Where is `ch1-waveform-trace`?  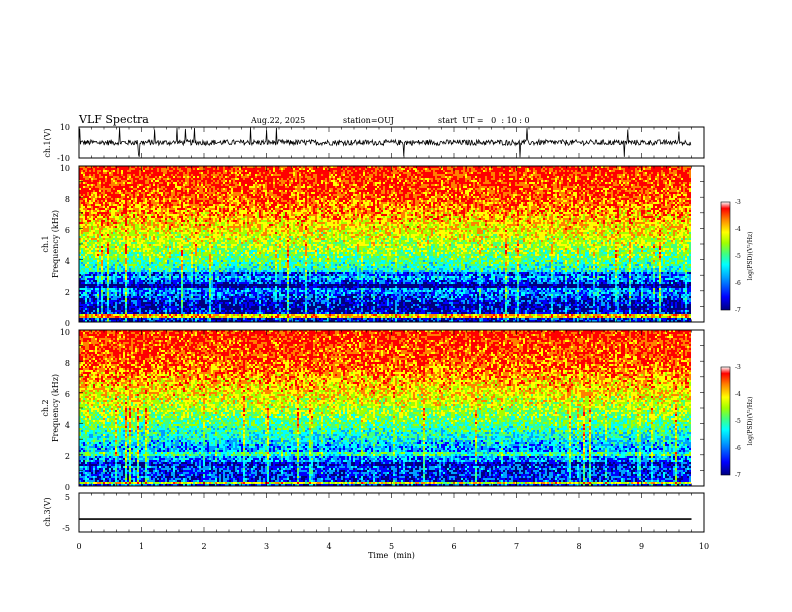 ch1-waveform-trace is located at coordinates (385, 142).